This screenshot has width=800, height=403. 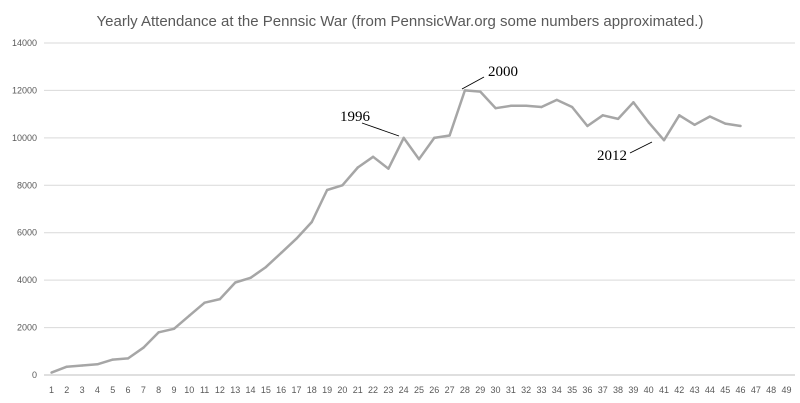 I want to click on x-tick-label: 10, so click(x=189, y=390).